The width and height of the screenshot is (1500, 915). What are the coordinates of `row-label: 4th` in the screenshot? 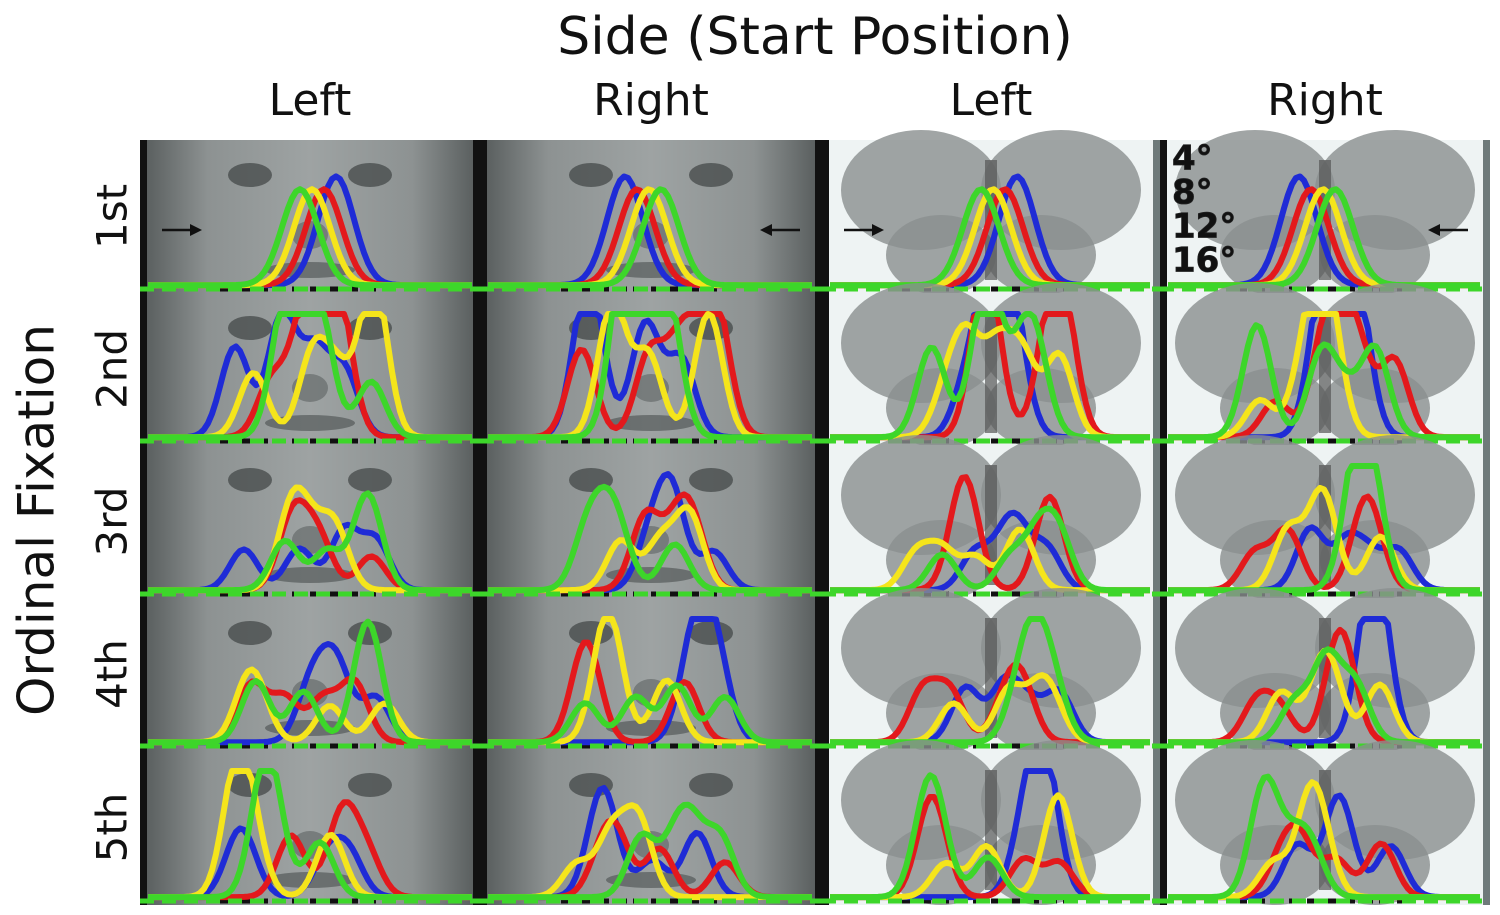 It's located at (112, 674).